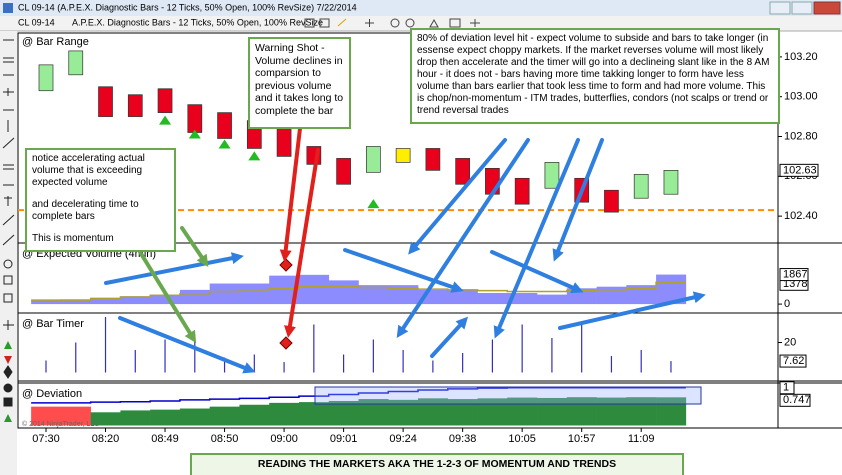 The width and height of the screenshot is (842, 475). What do you see at coordinates (795, 284) in the screenshot?
I see `value-box-label: 1378` at bounding box center [795, 284].